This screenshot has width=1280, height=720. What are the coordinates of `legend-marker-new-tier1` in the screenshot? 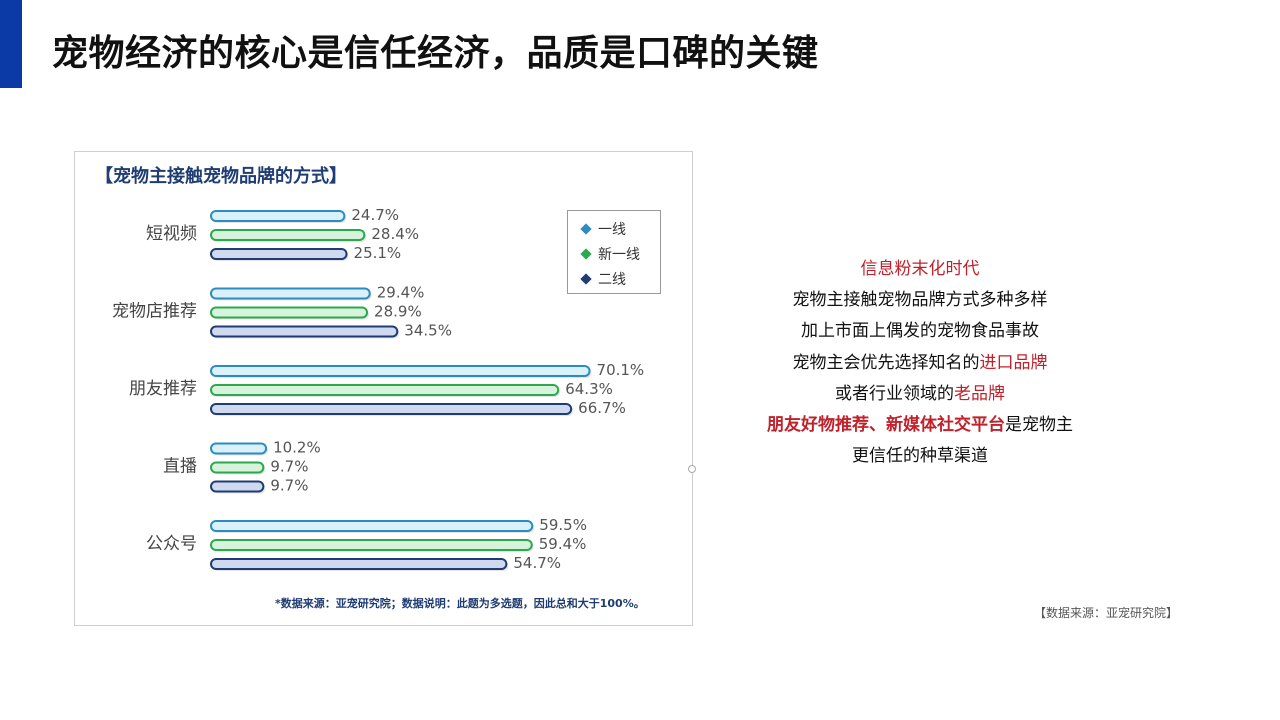 It's located at (586, 254).